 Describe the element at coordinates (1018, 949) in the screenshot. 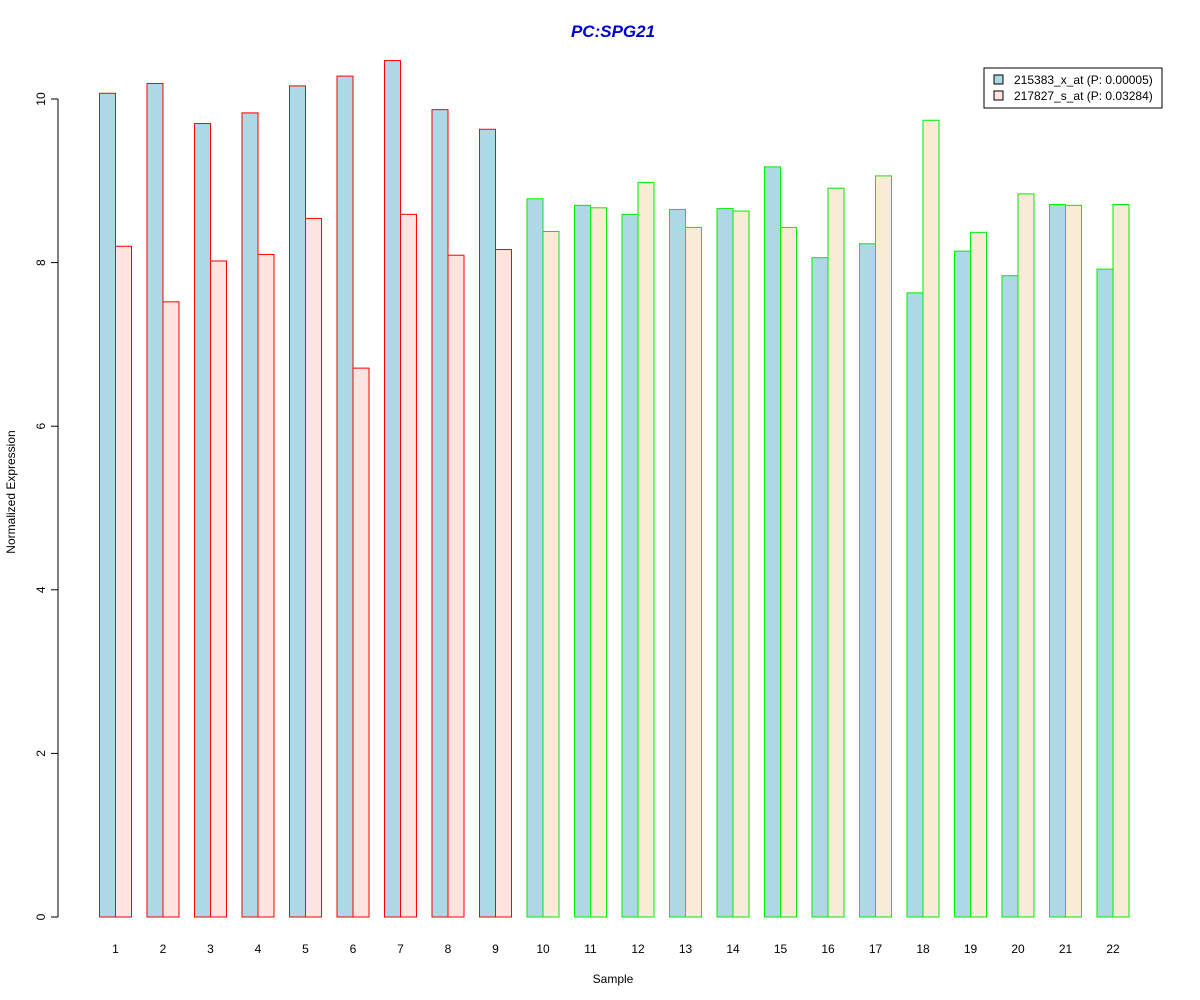

I see `x-tick-label: 20` at that location.